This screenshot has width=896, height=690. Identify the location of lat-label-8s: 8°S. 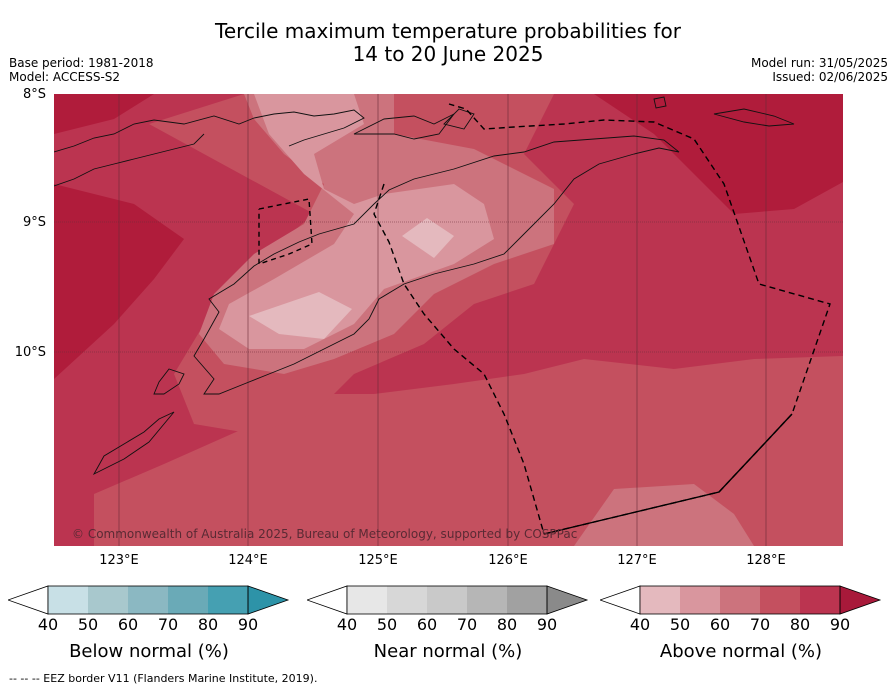
(34, 94).